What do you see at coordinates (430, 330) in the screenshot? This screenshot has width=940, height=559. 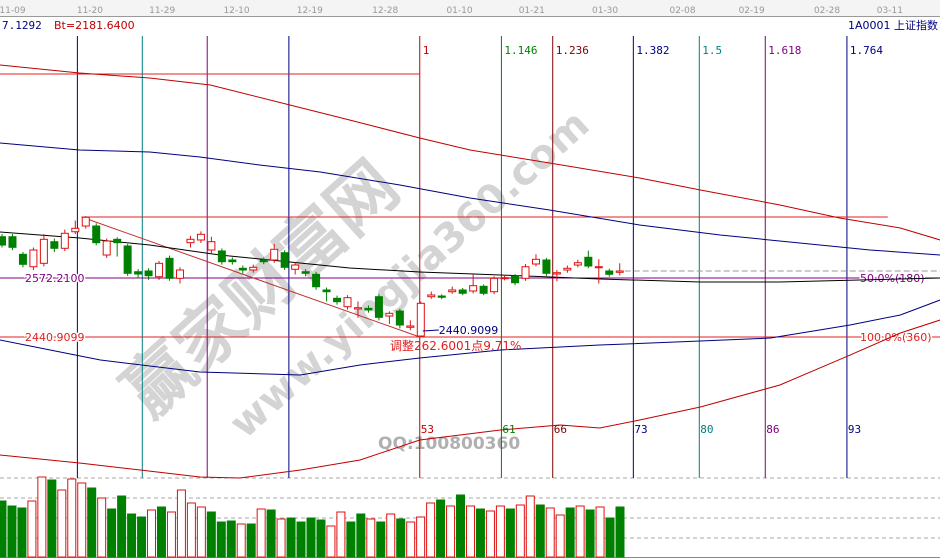 I see `low-point-pointer` at bounding box center [430, 330].